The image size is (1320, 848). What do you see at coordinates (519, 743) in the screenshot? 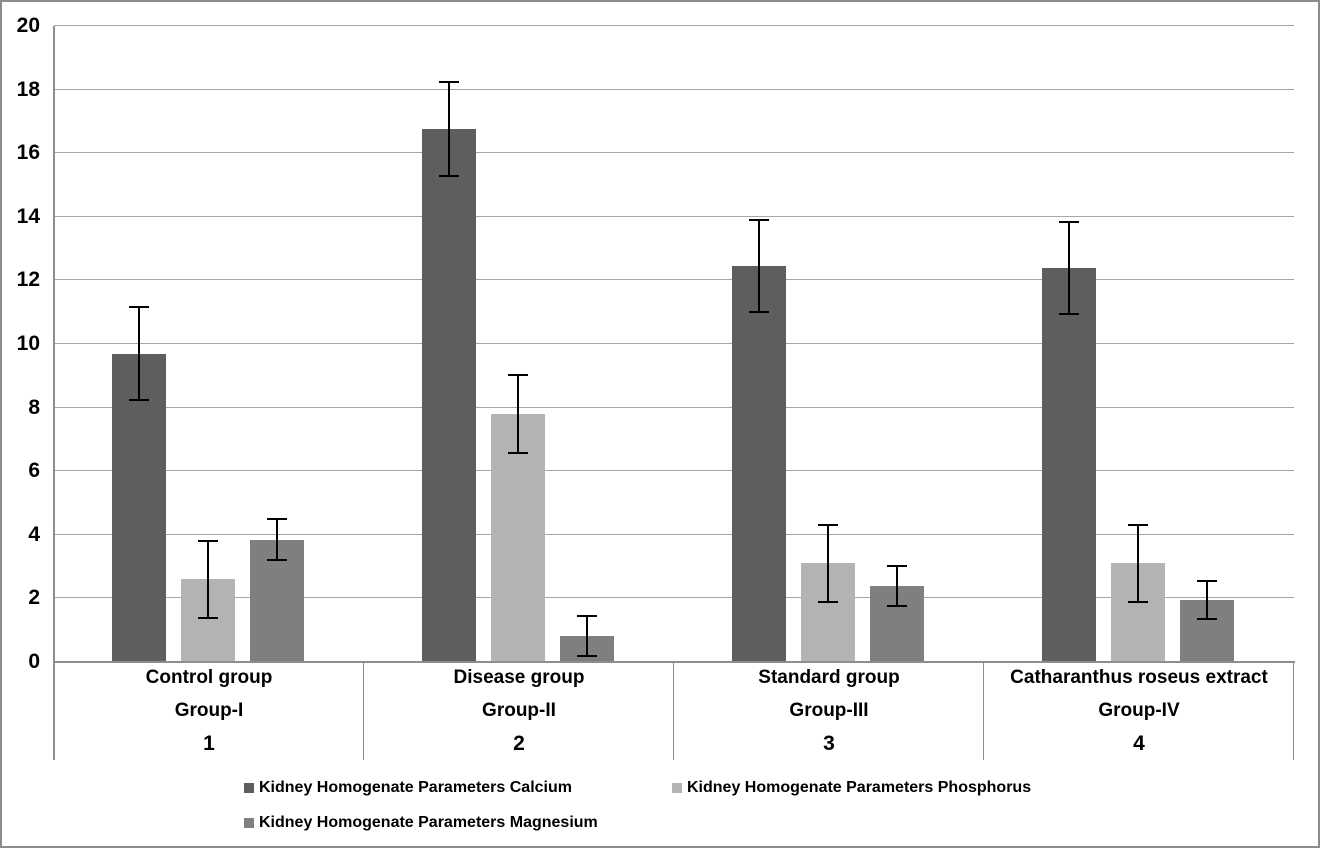
I see `category-number: 2` at bounding box center [519, 743].